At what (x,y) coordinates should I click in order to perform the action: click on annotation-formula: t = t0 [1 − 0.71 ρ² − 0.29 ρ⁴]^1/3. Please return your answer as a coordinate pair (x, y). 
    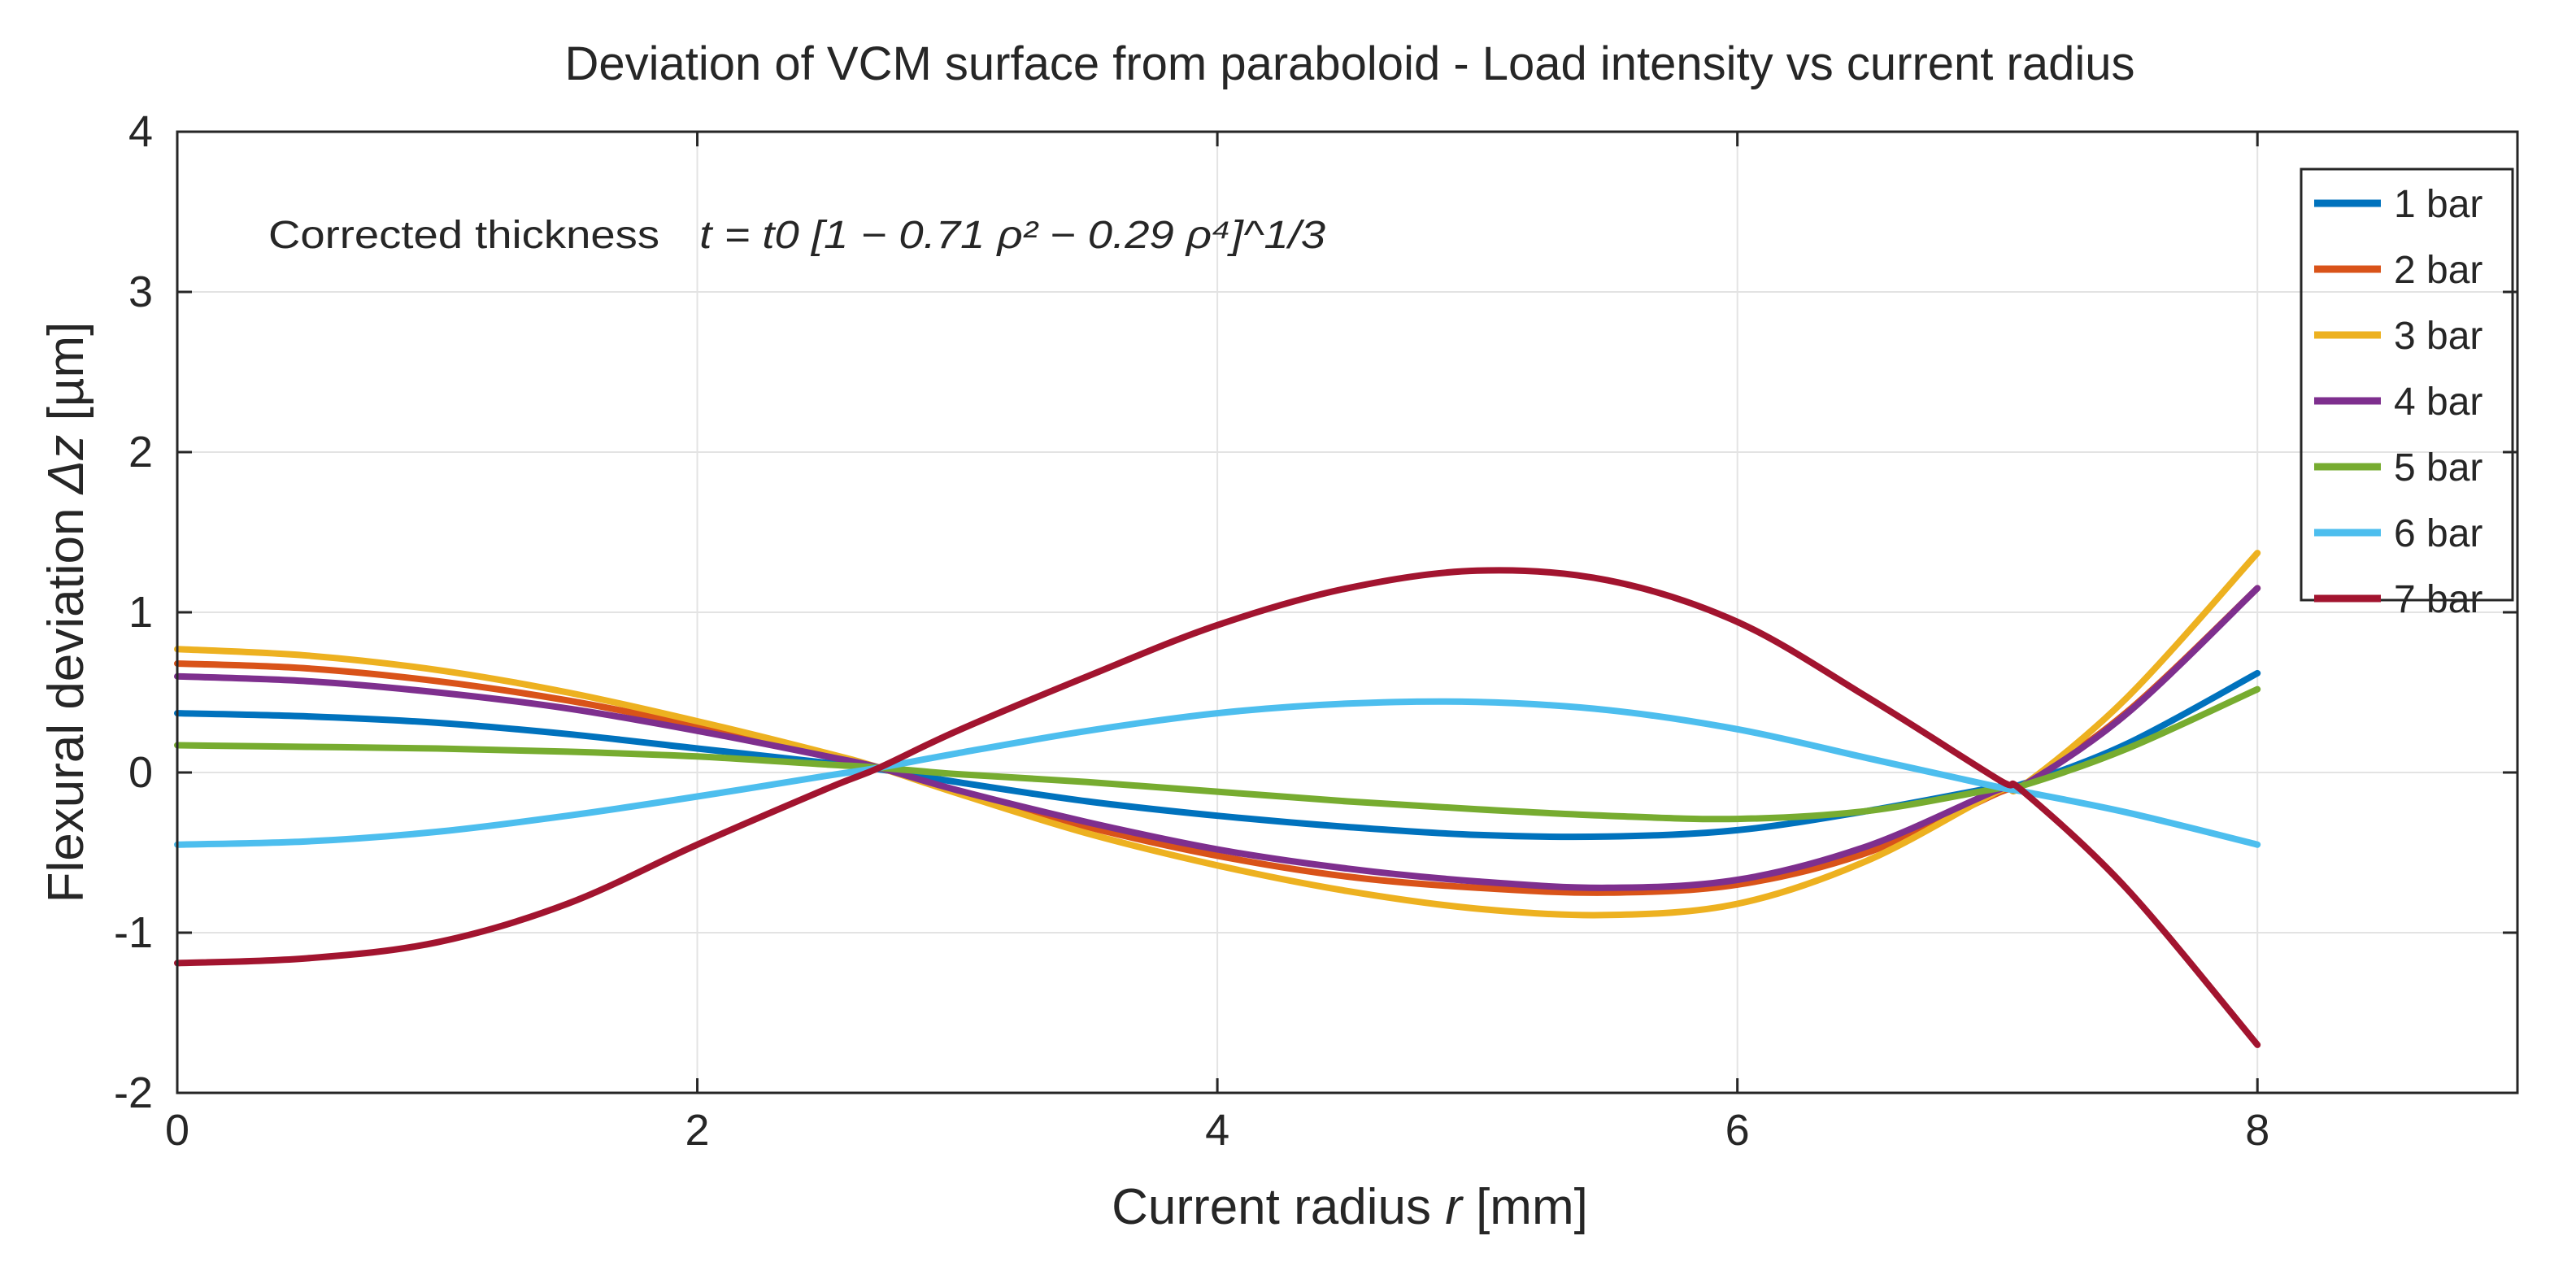
    Looking at the image, I should click on (1012, 235).